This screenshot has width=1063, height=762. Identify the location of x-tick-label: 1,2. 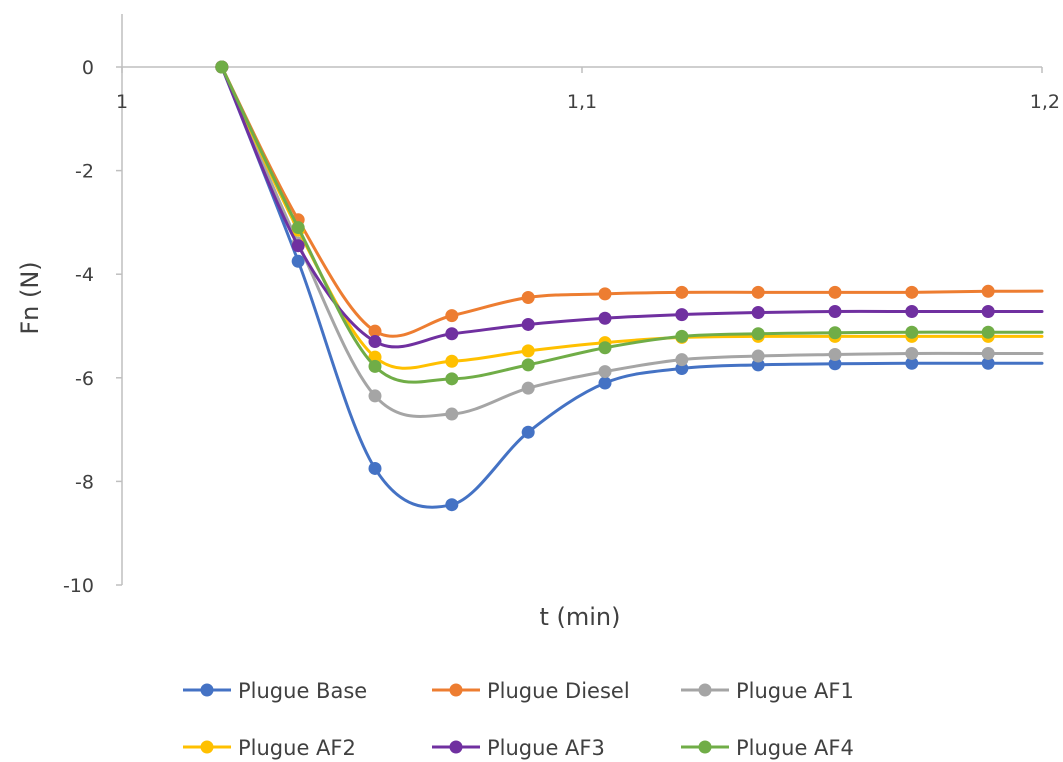
(1045, 102).